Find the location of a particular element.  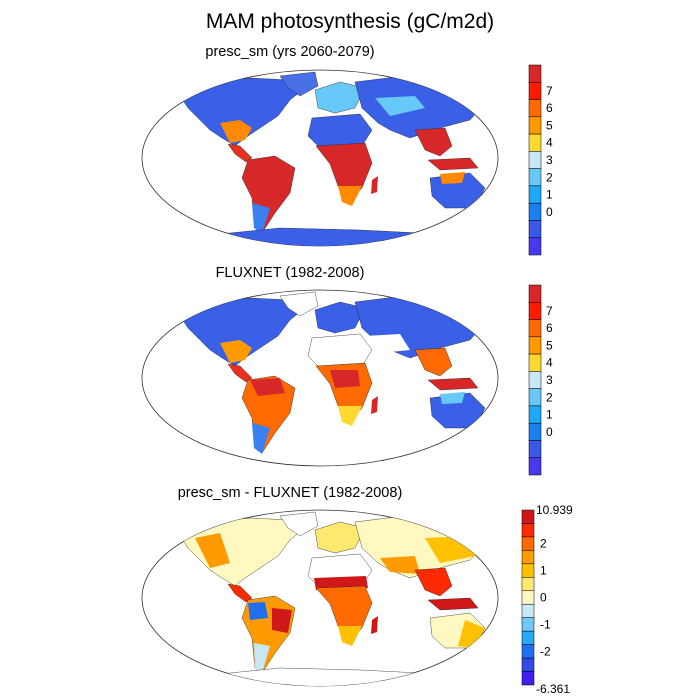

colorbar-max-label: 10.939 is located at coordinates (554, 510).